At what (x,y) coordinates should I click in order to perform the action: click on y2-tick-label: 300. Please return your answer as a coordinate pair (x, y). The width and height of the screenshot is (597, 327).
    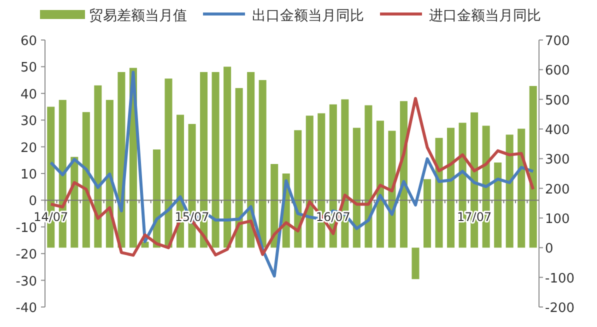
    Looking at the image, I should click on (557, 160).